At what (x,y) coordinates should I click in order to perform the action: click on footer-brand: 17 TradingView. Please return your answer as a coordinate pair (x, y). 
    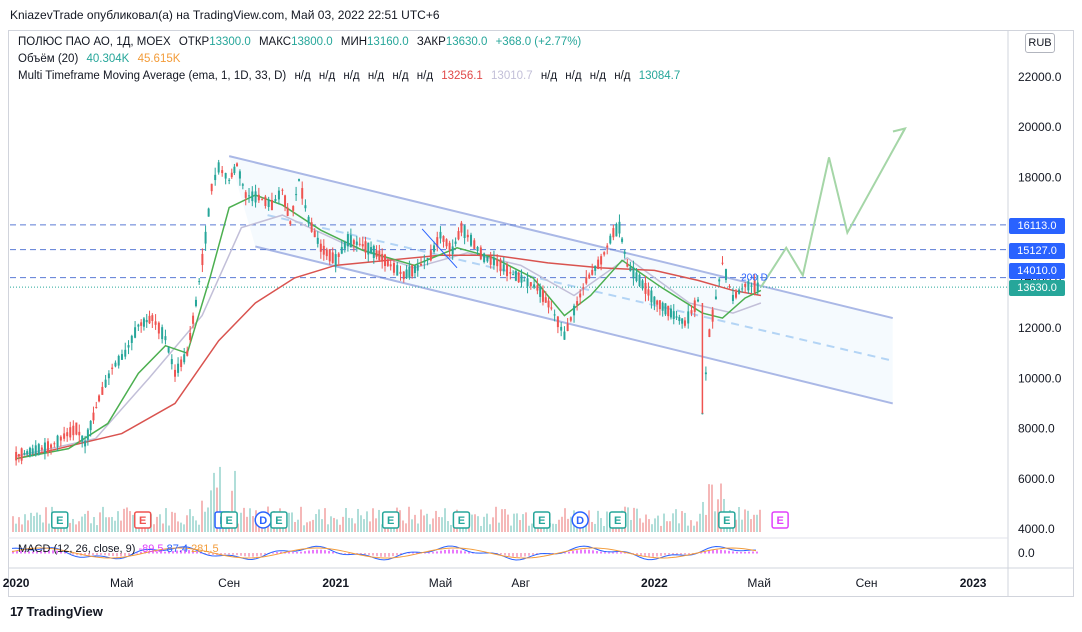
    Looking at the image, I should click on (56, 611).